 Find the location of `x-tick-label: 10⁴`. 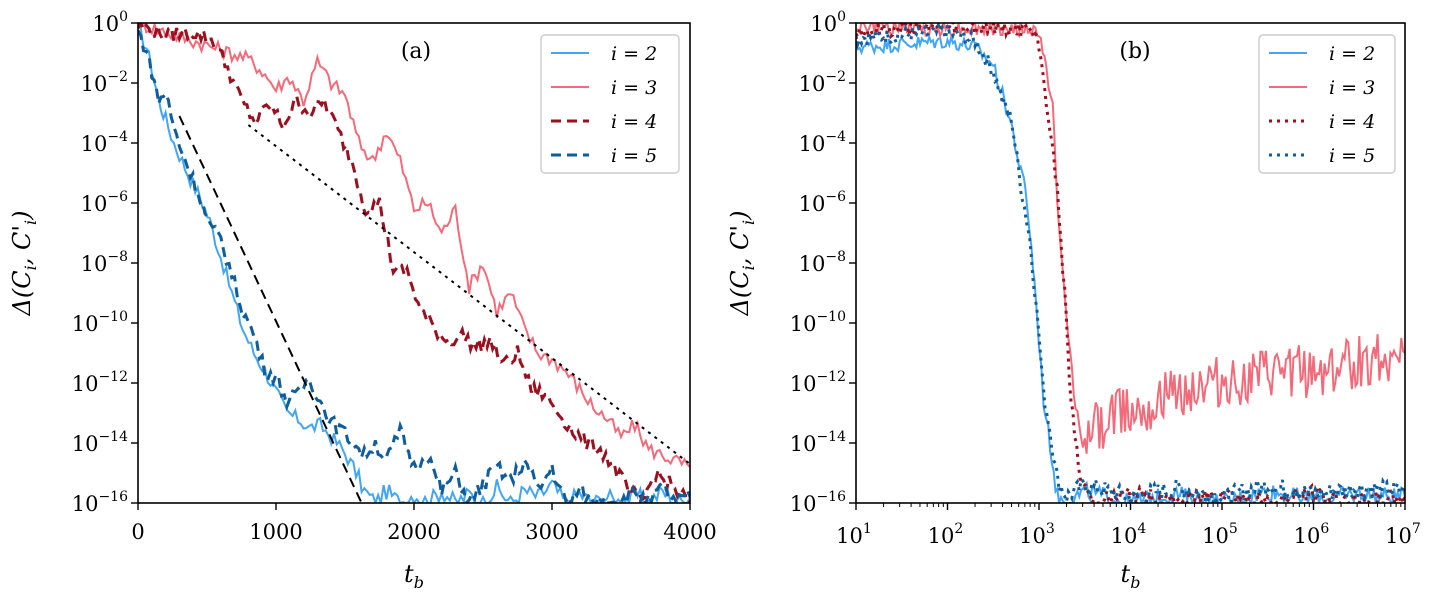

x-tick-label: 10⁴ is located at coordinates (1129, 534).